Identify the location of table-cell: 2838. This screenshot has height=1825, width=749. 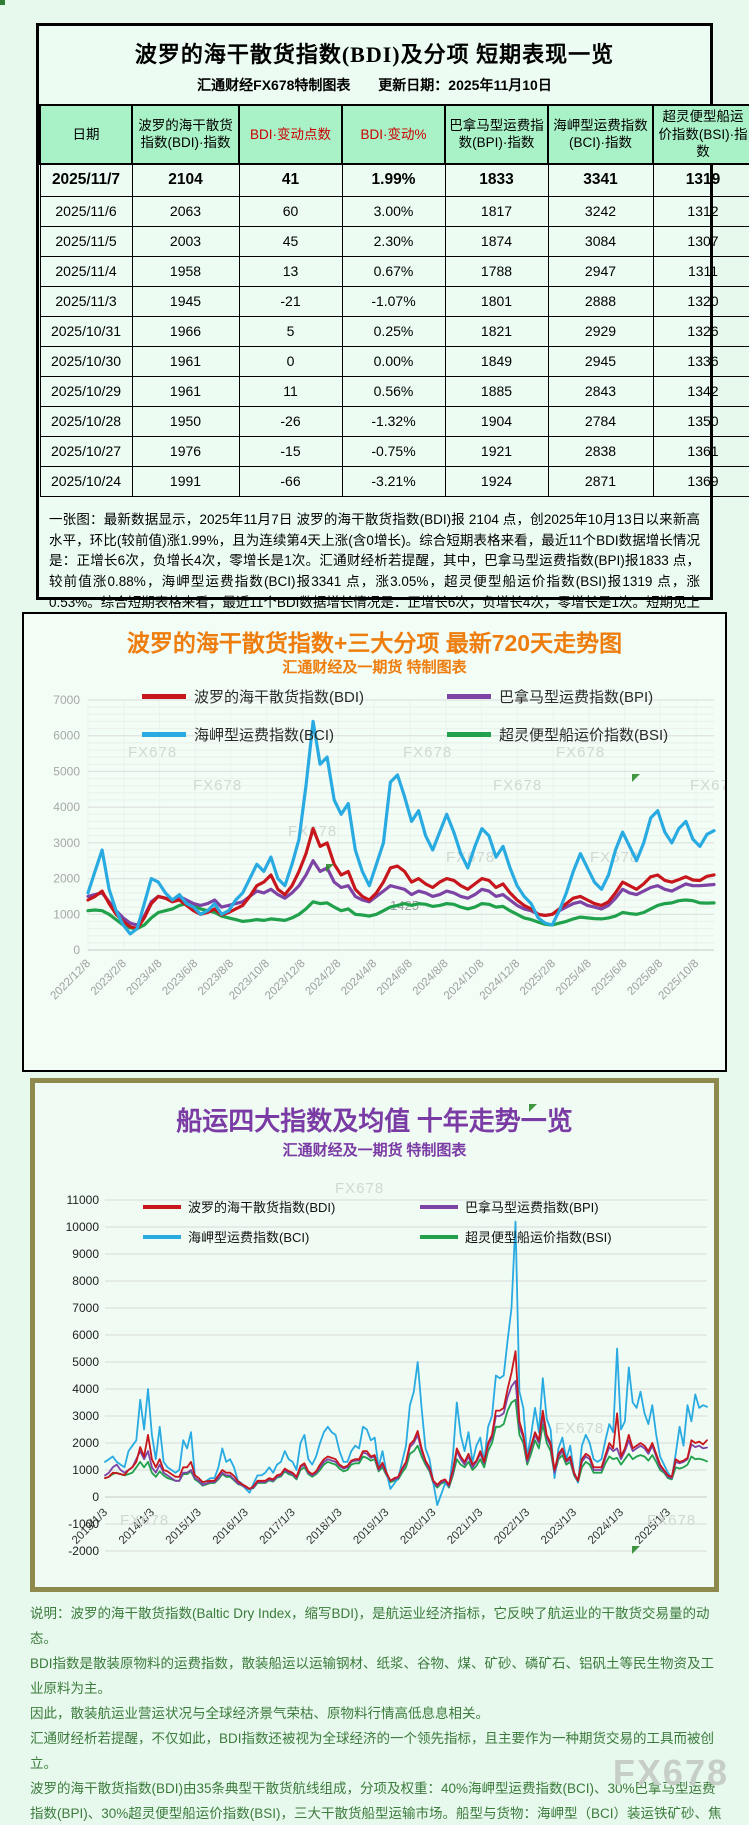
(600, 451).